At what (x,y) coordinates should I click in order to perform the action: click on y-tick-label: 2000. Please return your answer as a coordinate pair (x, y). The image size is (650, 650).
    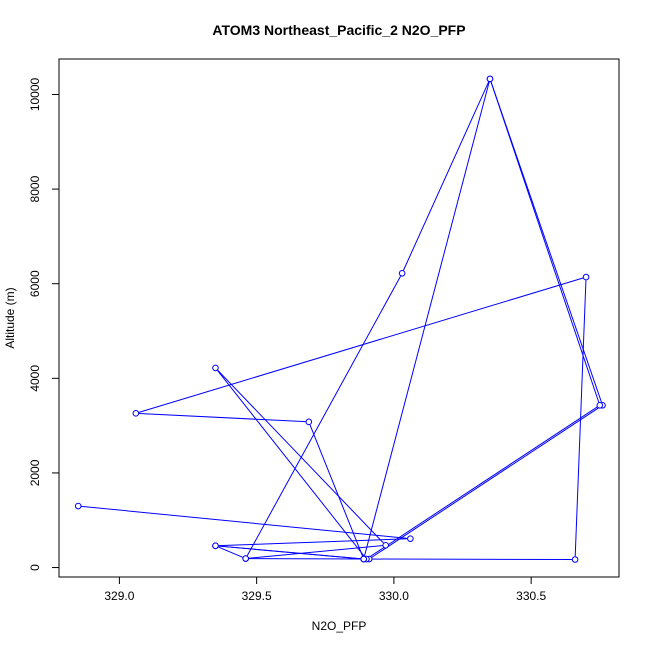
    Looking at the image, I should click on (35, 472).